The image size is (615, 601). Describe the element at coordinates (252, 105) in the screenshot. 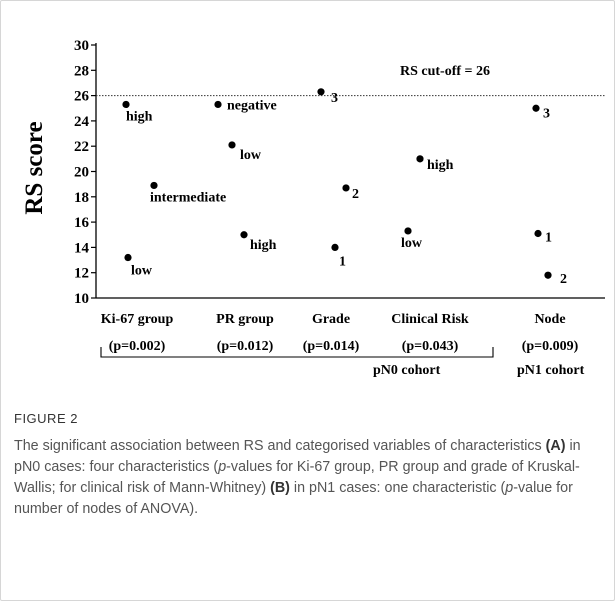

I see `data-point-label: negative` at that location.